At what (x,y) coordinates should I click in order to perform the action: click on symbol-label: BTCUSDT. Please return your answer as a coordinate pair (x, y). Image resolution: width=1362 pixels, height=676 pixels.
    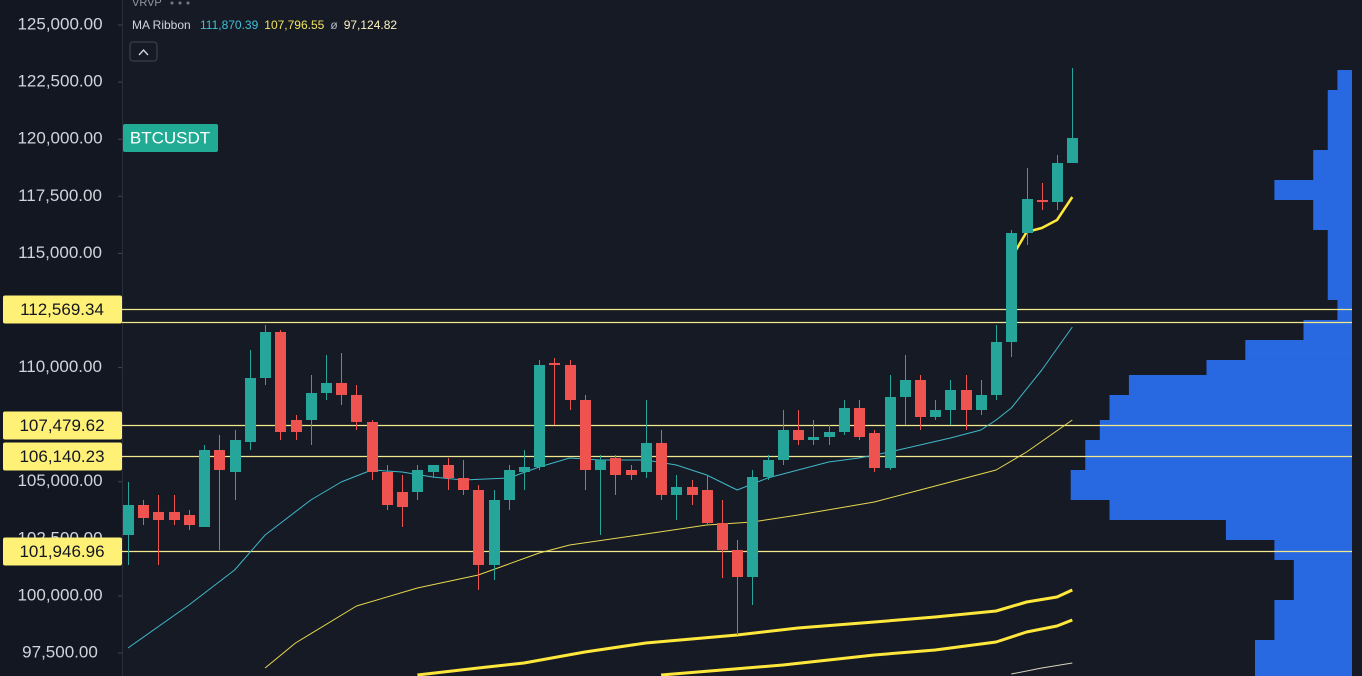
    Looking at the image, I should click on (170, 137).